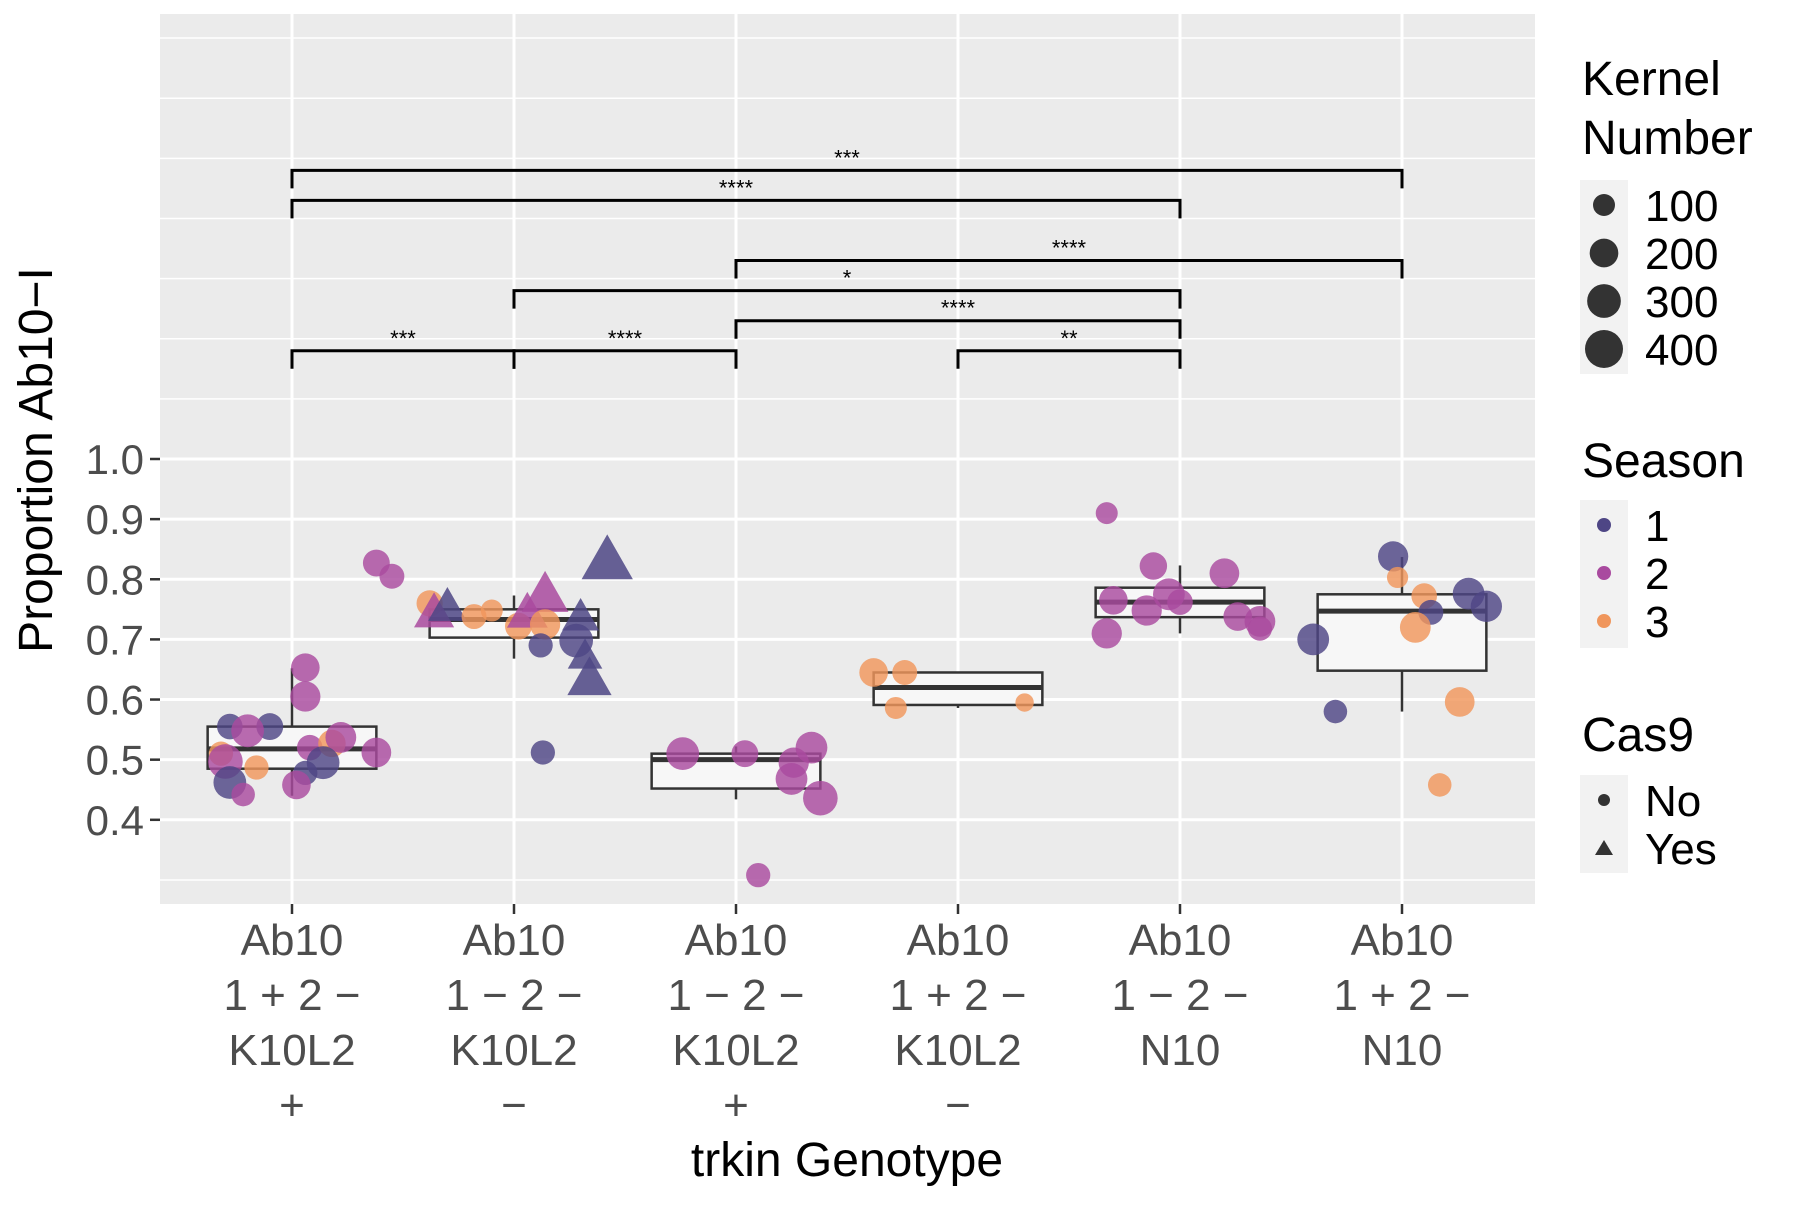 The image size is (1800, 1205). Describe the element at coordinates (115, 519) in the screenshot. I see `y-tick-label: 0.9` at that location.